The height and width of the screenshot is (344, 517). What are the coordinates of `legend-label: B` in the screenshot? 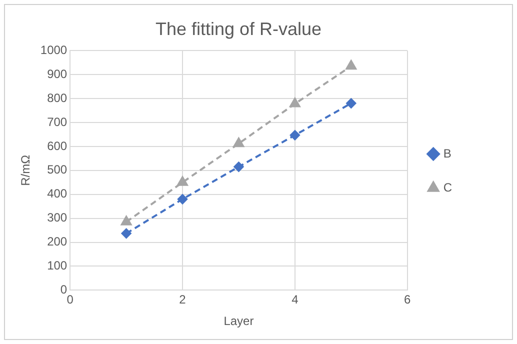 It's located at (447, 153).